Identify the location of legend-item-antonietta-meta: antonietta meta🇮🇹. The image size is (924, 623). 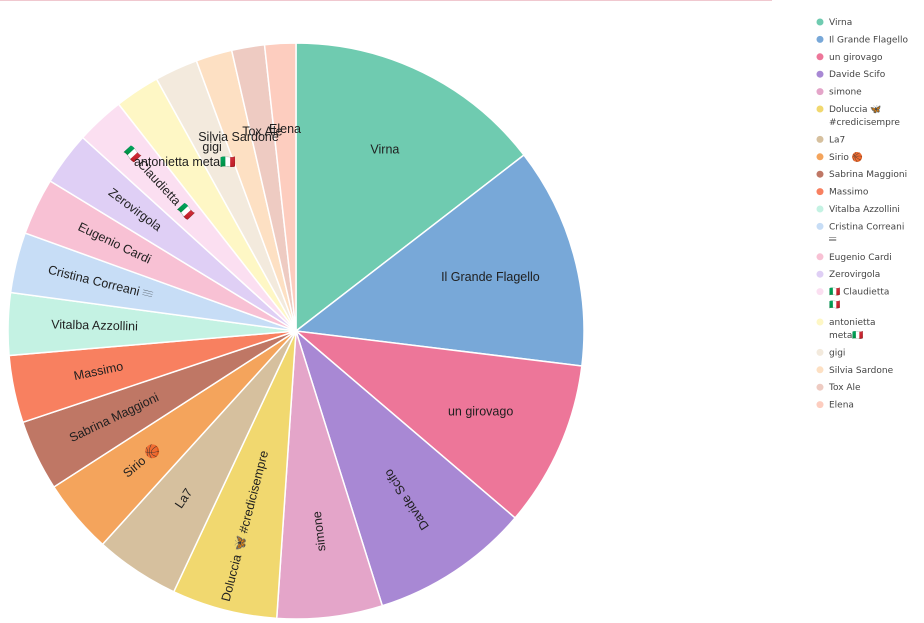
(846, 329).